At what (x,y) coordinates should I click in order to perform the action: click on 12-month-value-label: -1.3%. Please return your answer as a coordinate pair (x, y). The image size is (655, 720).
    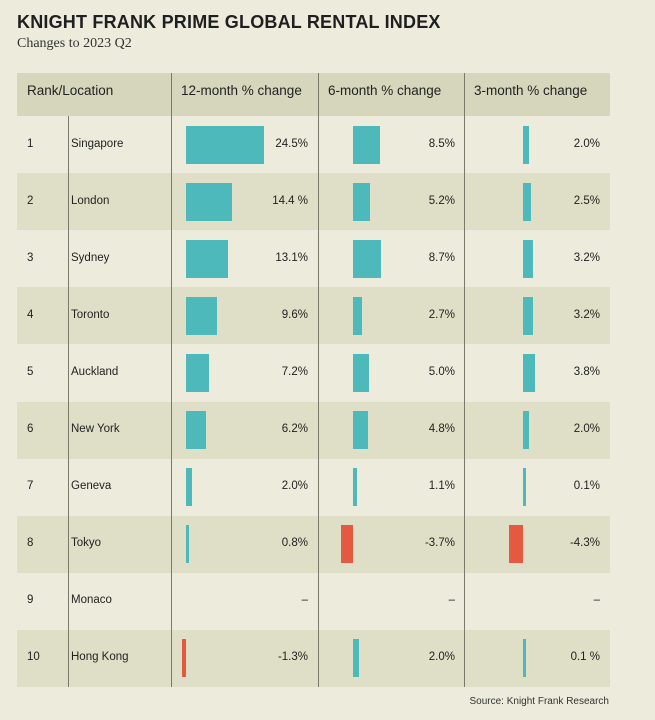
    Looking at the image, I should click on (292, 657).